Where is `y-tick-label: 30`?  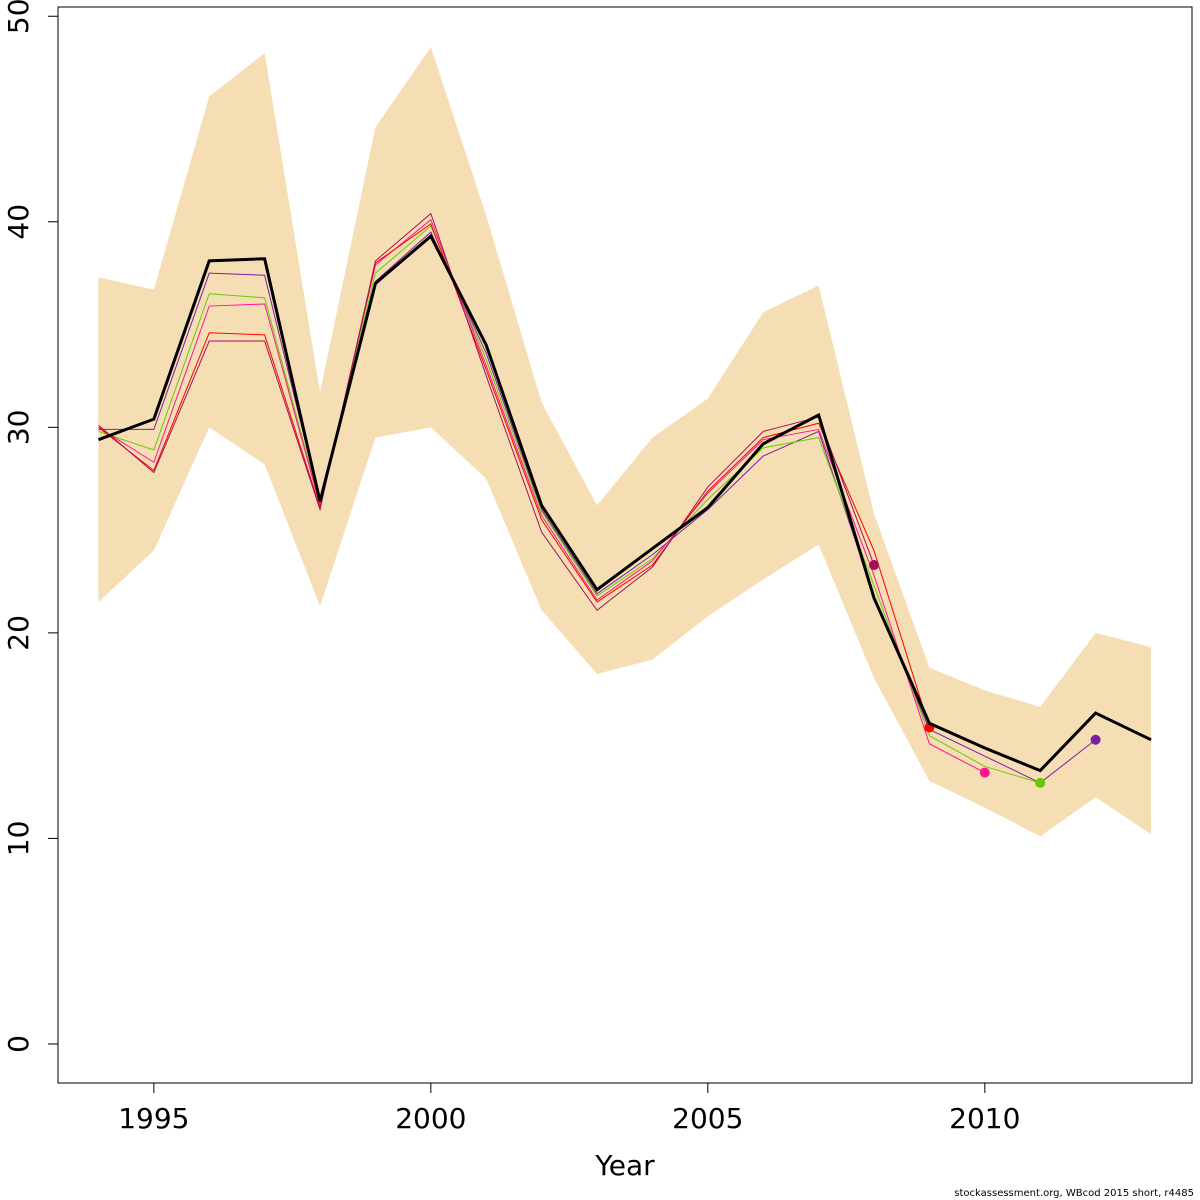
y-tick-label: 30 is located at coordinates (18, 428).